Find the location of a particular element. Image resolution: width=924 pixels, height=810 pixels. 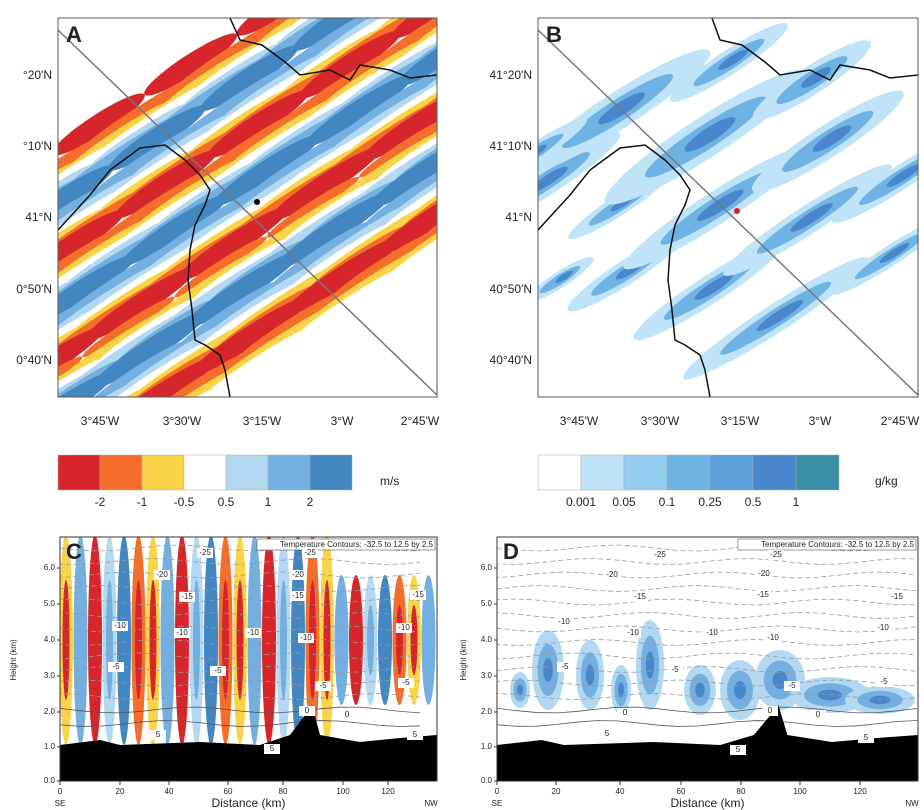

contour-label: 5 is located at coordinates (415, 734).